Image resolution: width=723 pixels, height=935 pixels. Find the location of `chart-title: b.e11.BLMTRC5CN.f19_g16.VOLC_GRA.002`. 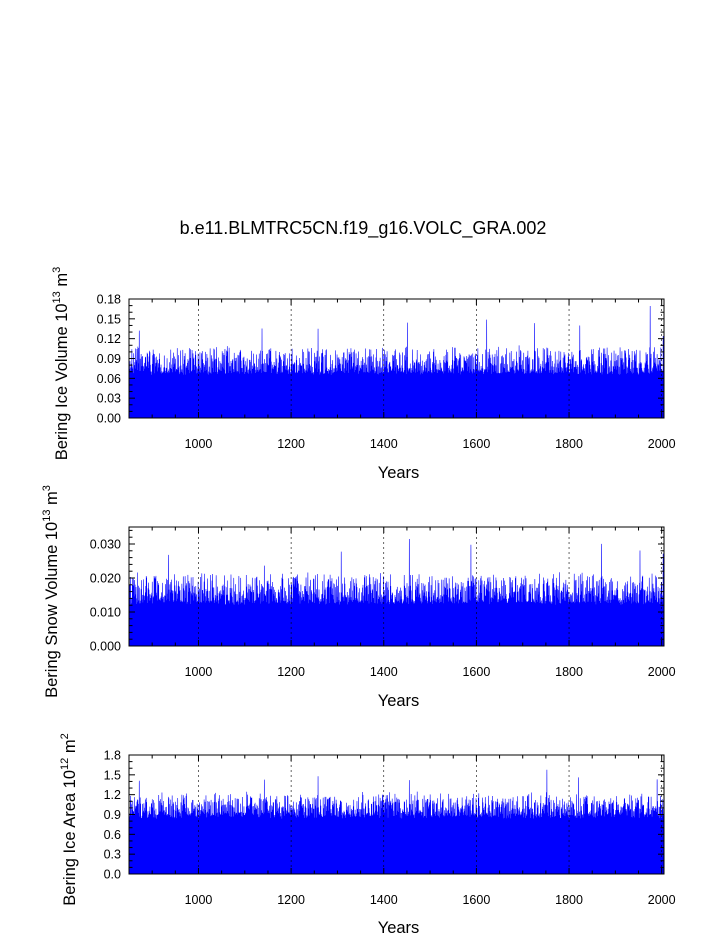

chart-title: b.e11.BLMTRC5CN.f19_g16.VOLC_GRA.002 is located at coordinates (363, 228).